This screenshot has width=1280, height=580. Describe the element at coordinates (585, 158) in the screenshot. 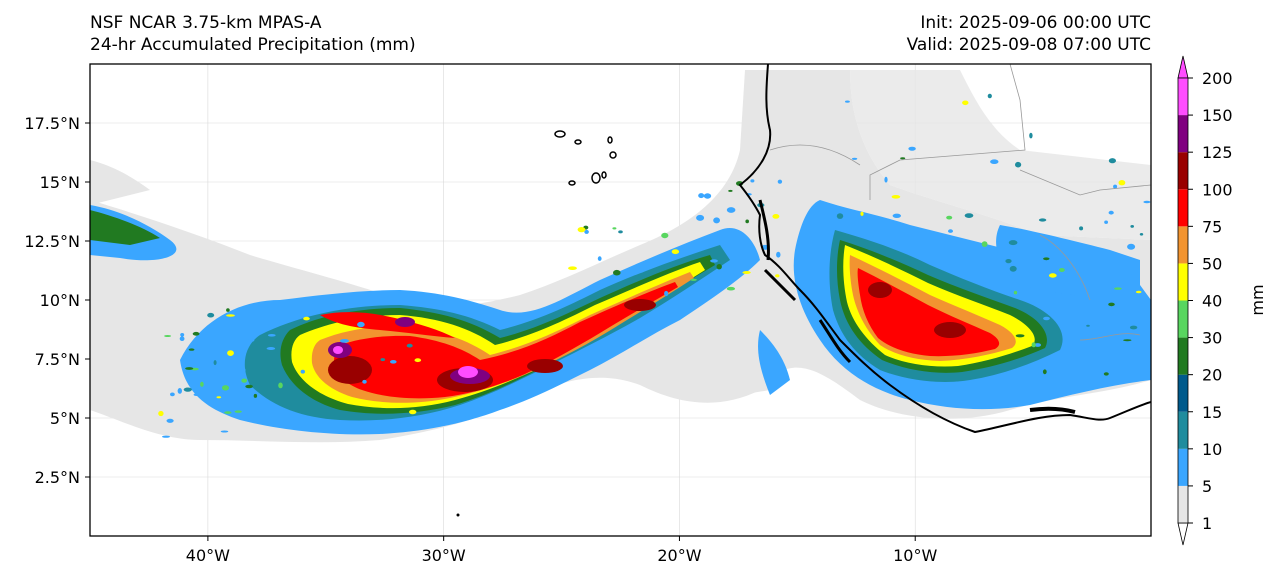

I see `cape-verde-islands` at that location.